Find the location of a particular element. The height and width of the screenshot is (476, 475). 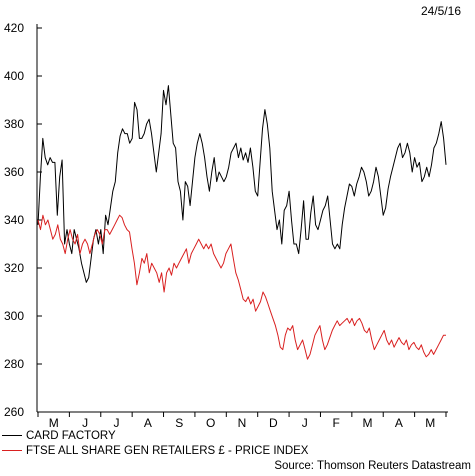

legend-swatch-ftse-retailers is located at coordinates (12, 451).